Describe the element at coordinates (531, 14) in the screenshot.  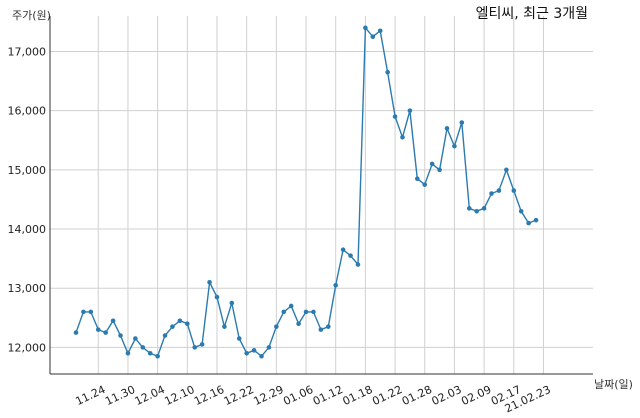
I see `chart-title: 엘티씨, 최근 3개월` at that location.